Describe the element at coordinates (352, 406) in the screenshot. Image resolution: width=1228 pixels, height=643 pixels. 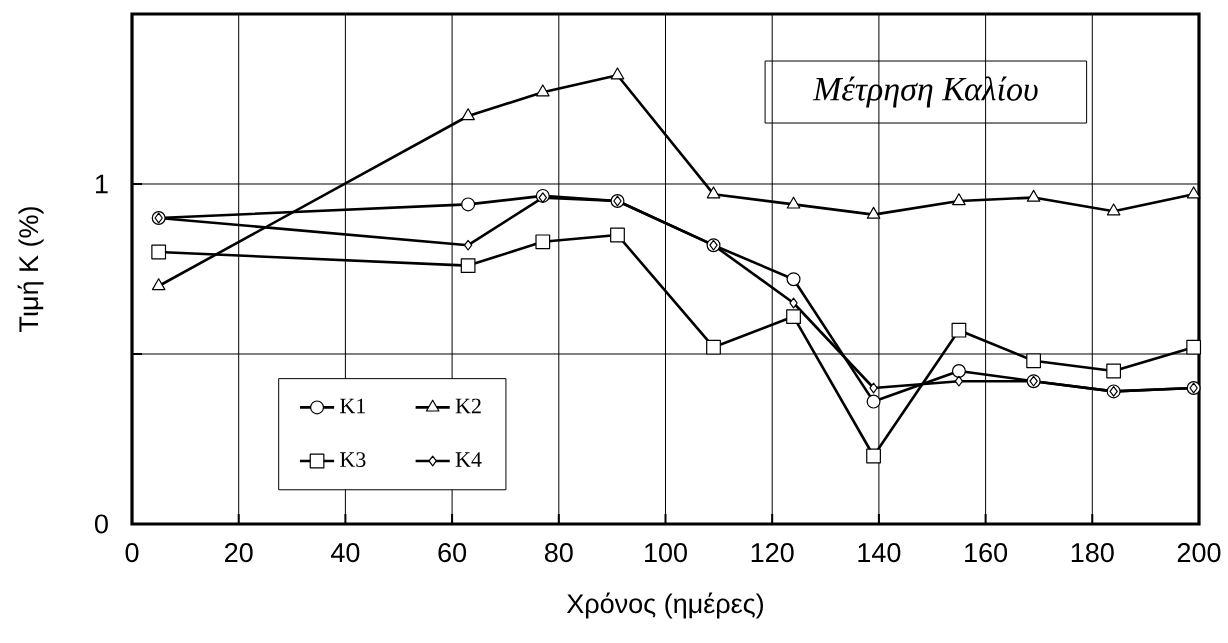
I see `legend-label: K1` at that location.